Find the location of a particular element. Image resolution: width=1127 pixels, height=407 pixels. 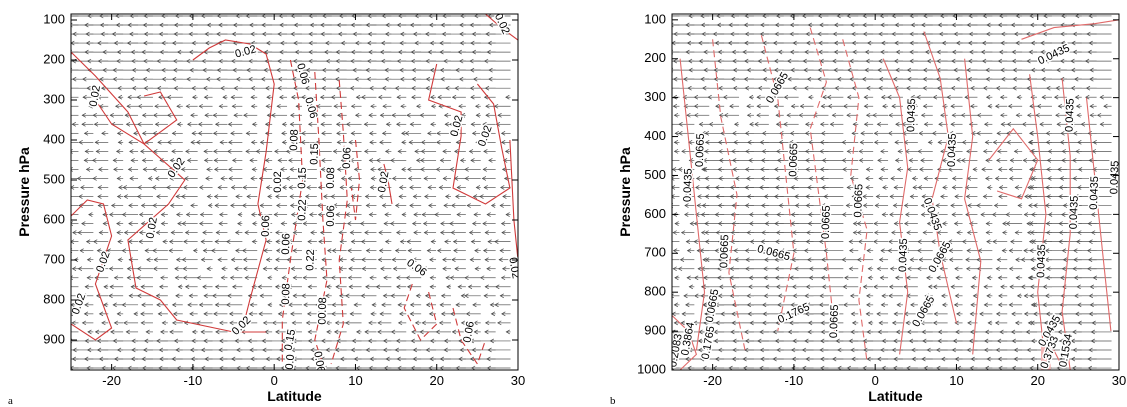

y-axis-label: Pressure hPa is located at coordinates (625, 192).